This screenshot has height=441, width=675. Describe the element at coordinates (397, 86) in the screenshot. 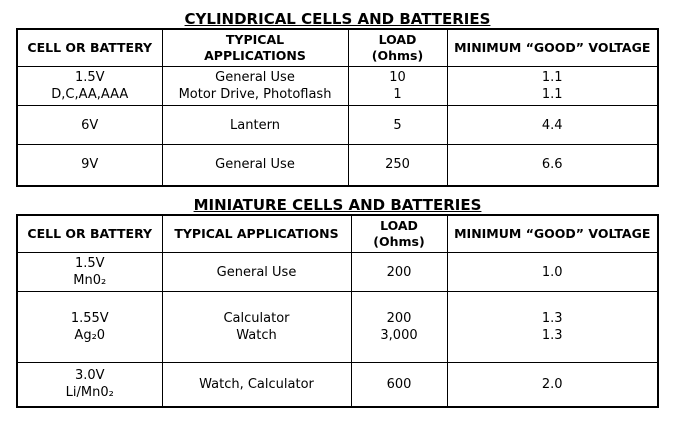

I see `cell-load: 10 1` at that location.